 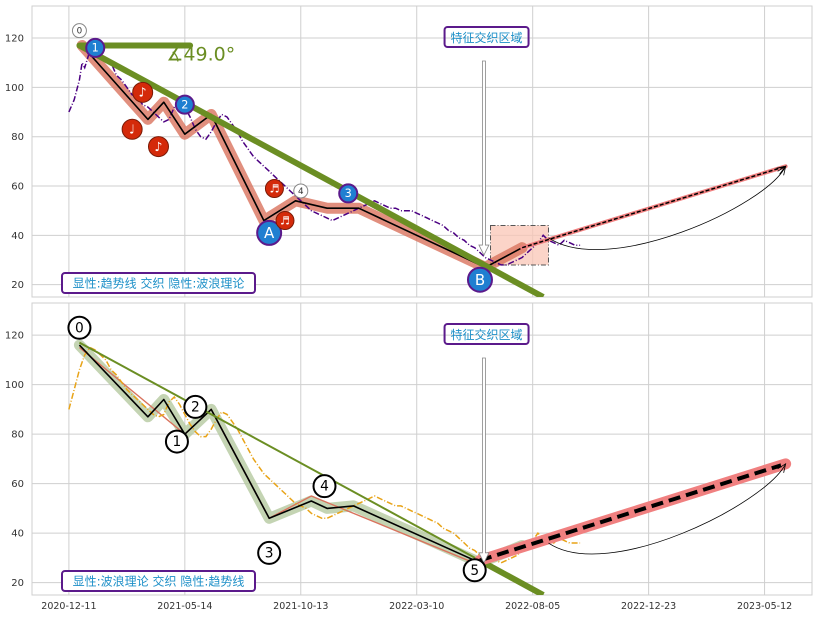 I want to click on marker-label: 5, so click(x=474, y=571).